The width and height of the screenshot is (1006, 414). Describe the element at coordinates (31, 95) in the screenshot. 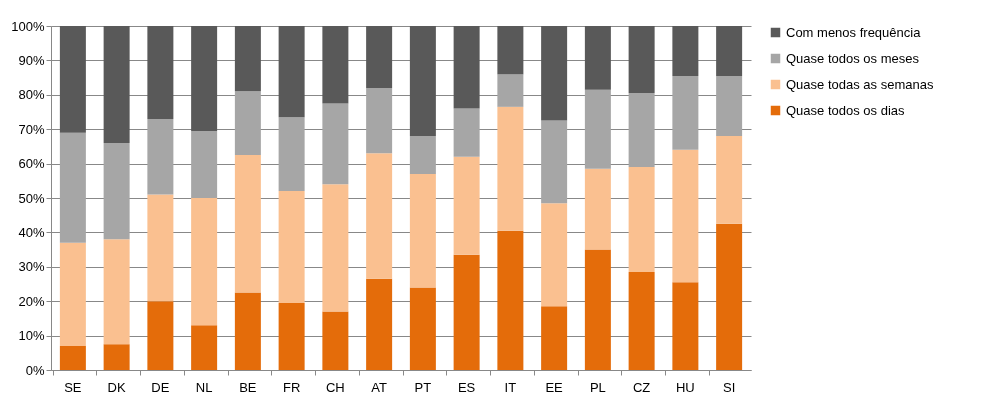

I see `y-tick-label: 80%` at that location.